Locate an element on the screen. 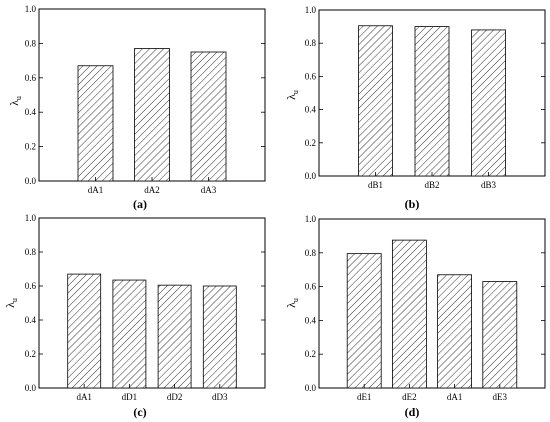  x-tick-label: dB1 is located at coordinates (375, 185).